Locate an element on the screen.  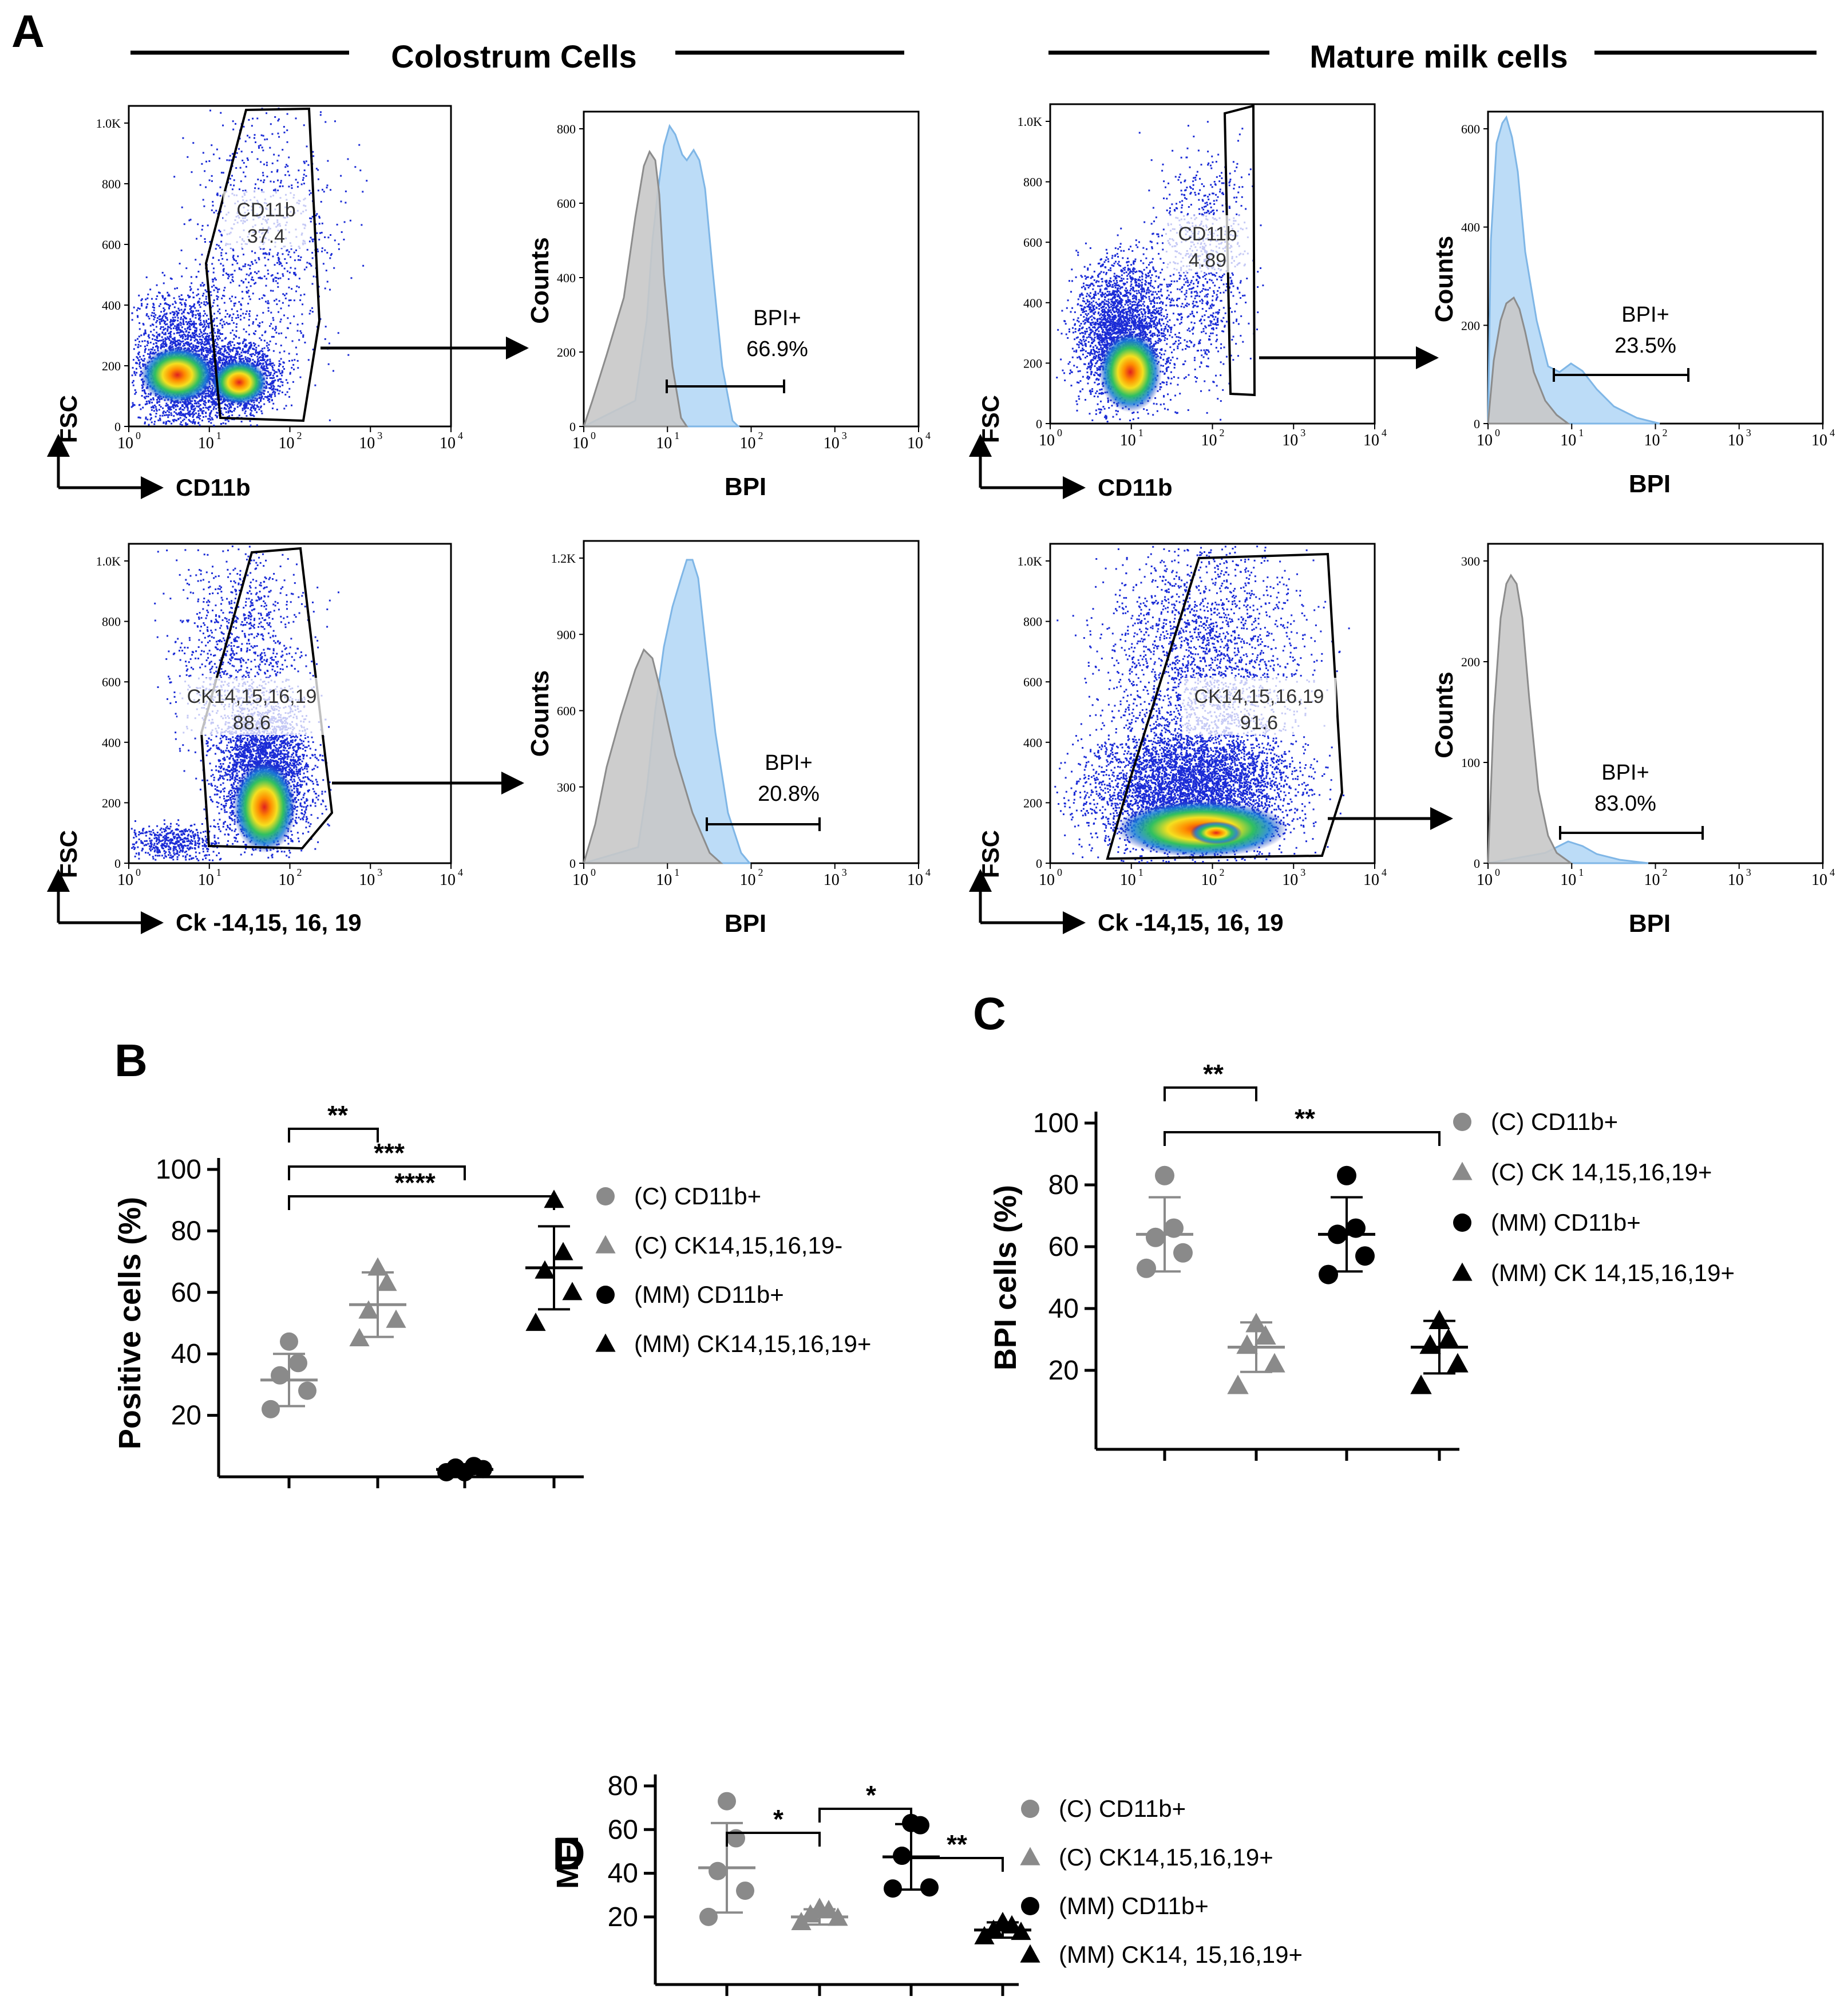
marker-axis-label: Ck -14,15, 16, 19 is located at coordinates (269, 923).